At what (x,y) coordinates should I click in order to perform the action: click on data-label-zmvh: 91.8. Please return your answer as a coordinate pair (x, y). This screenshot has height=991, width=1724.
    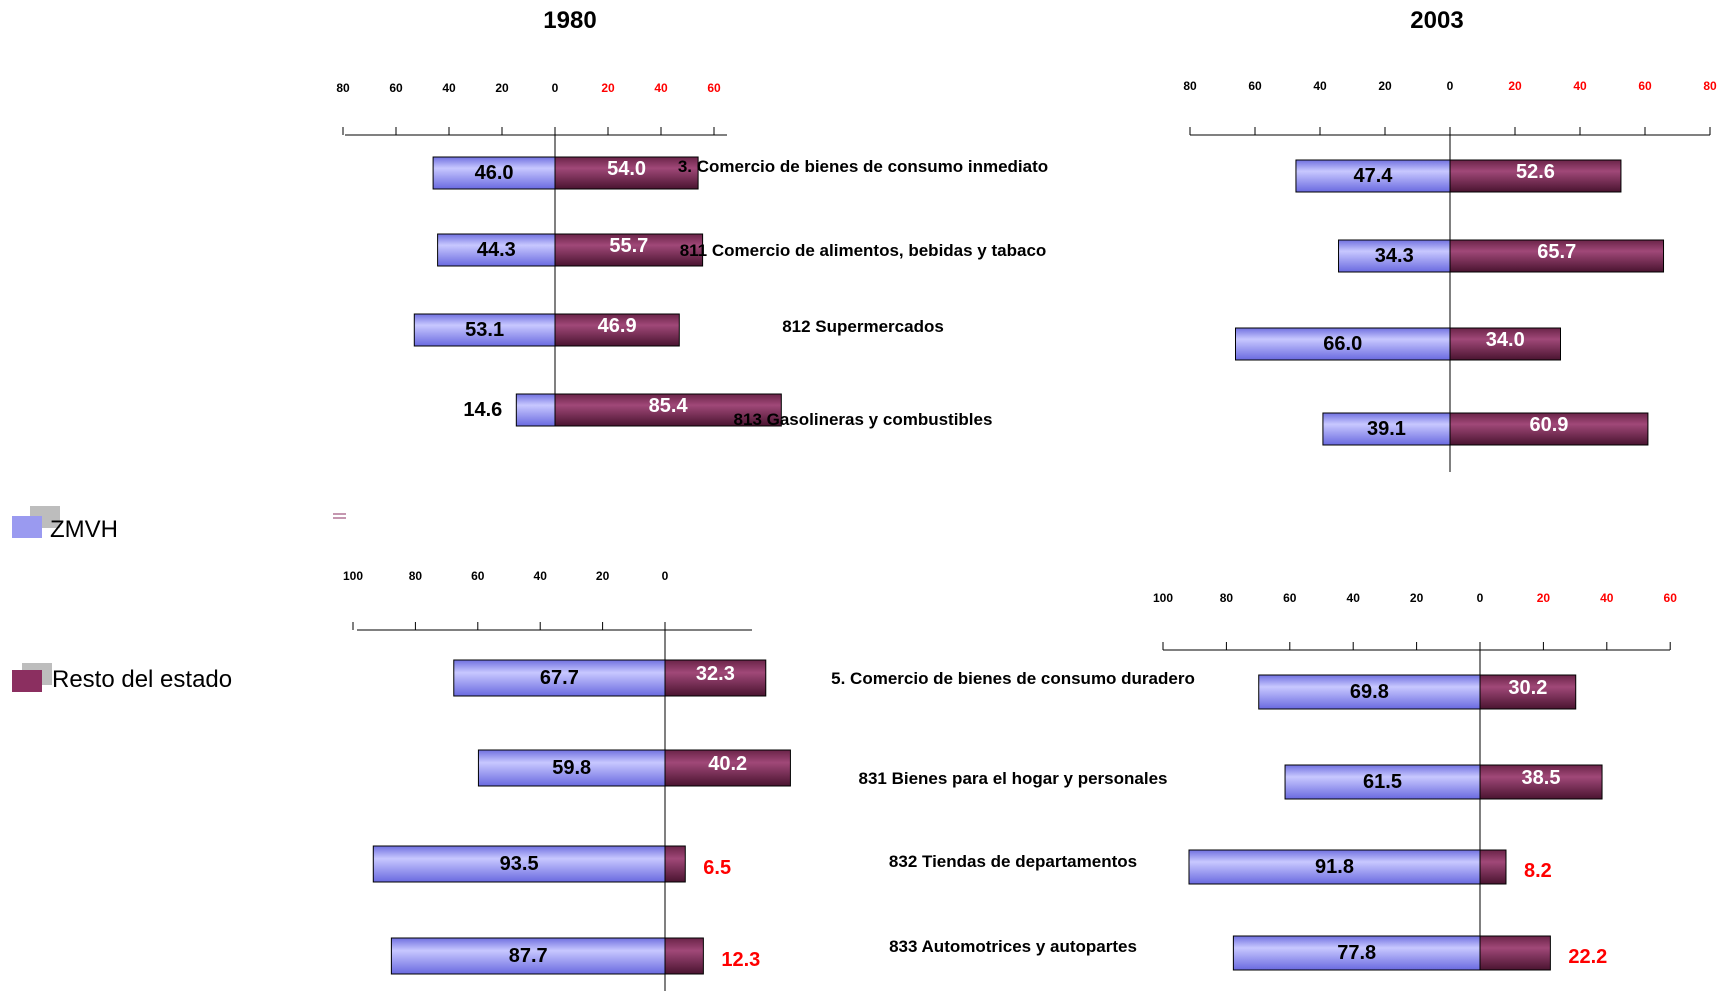
    Looking at the image, I should click on (1334, 867).